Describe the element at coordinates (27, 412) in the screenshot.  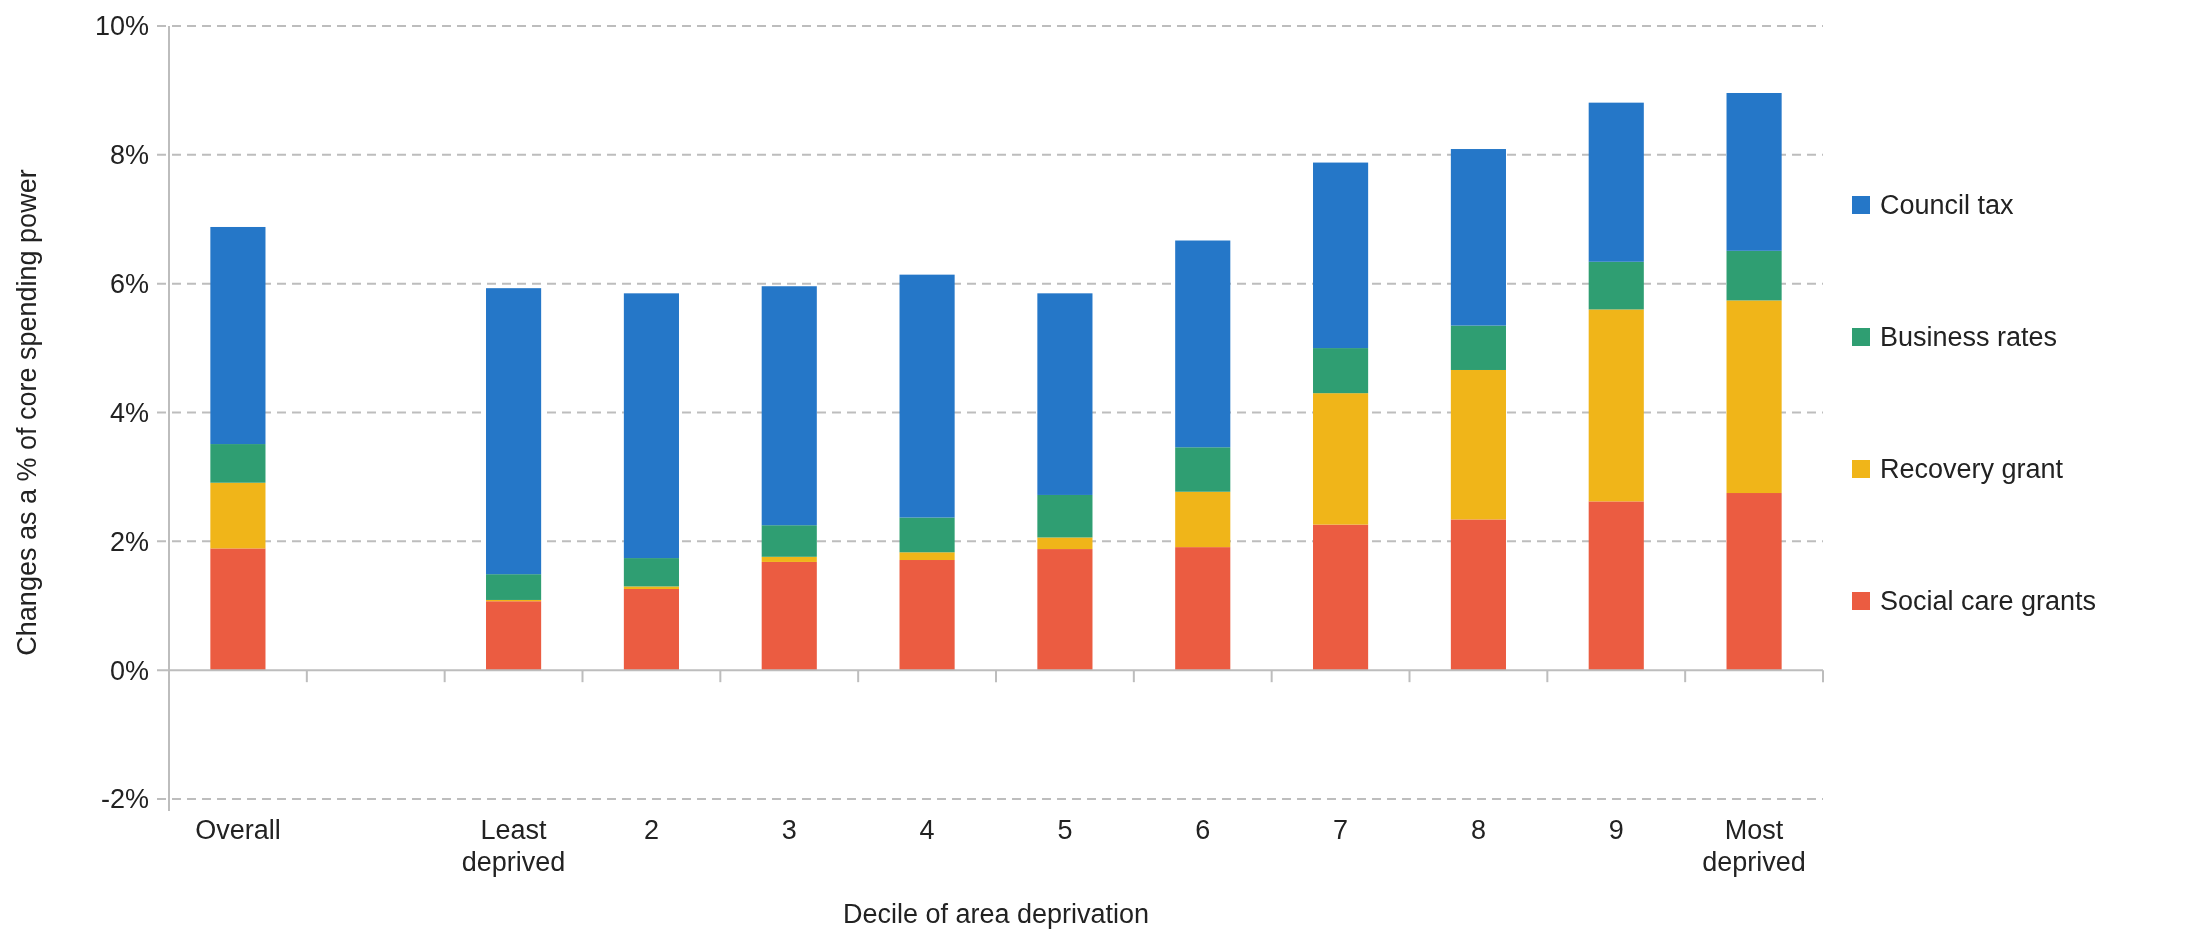
I see `y-axis-title: Changes as a % of core spending power` at that location.